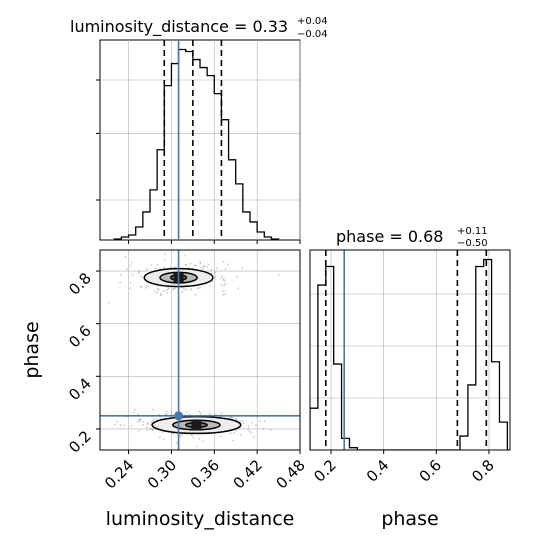 Image resolution: width=550 pixels, height=550 pixels. Describe the element at coordinates (205, 474) in the screenshot. I see `joint-xtick-label: 0.36` at that location.